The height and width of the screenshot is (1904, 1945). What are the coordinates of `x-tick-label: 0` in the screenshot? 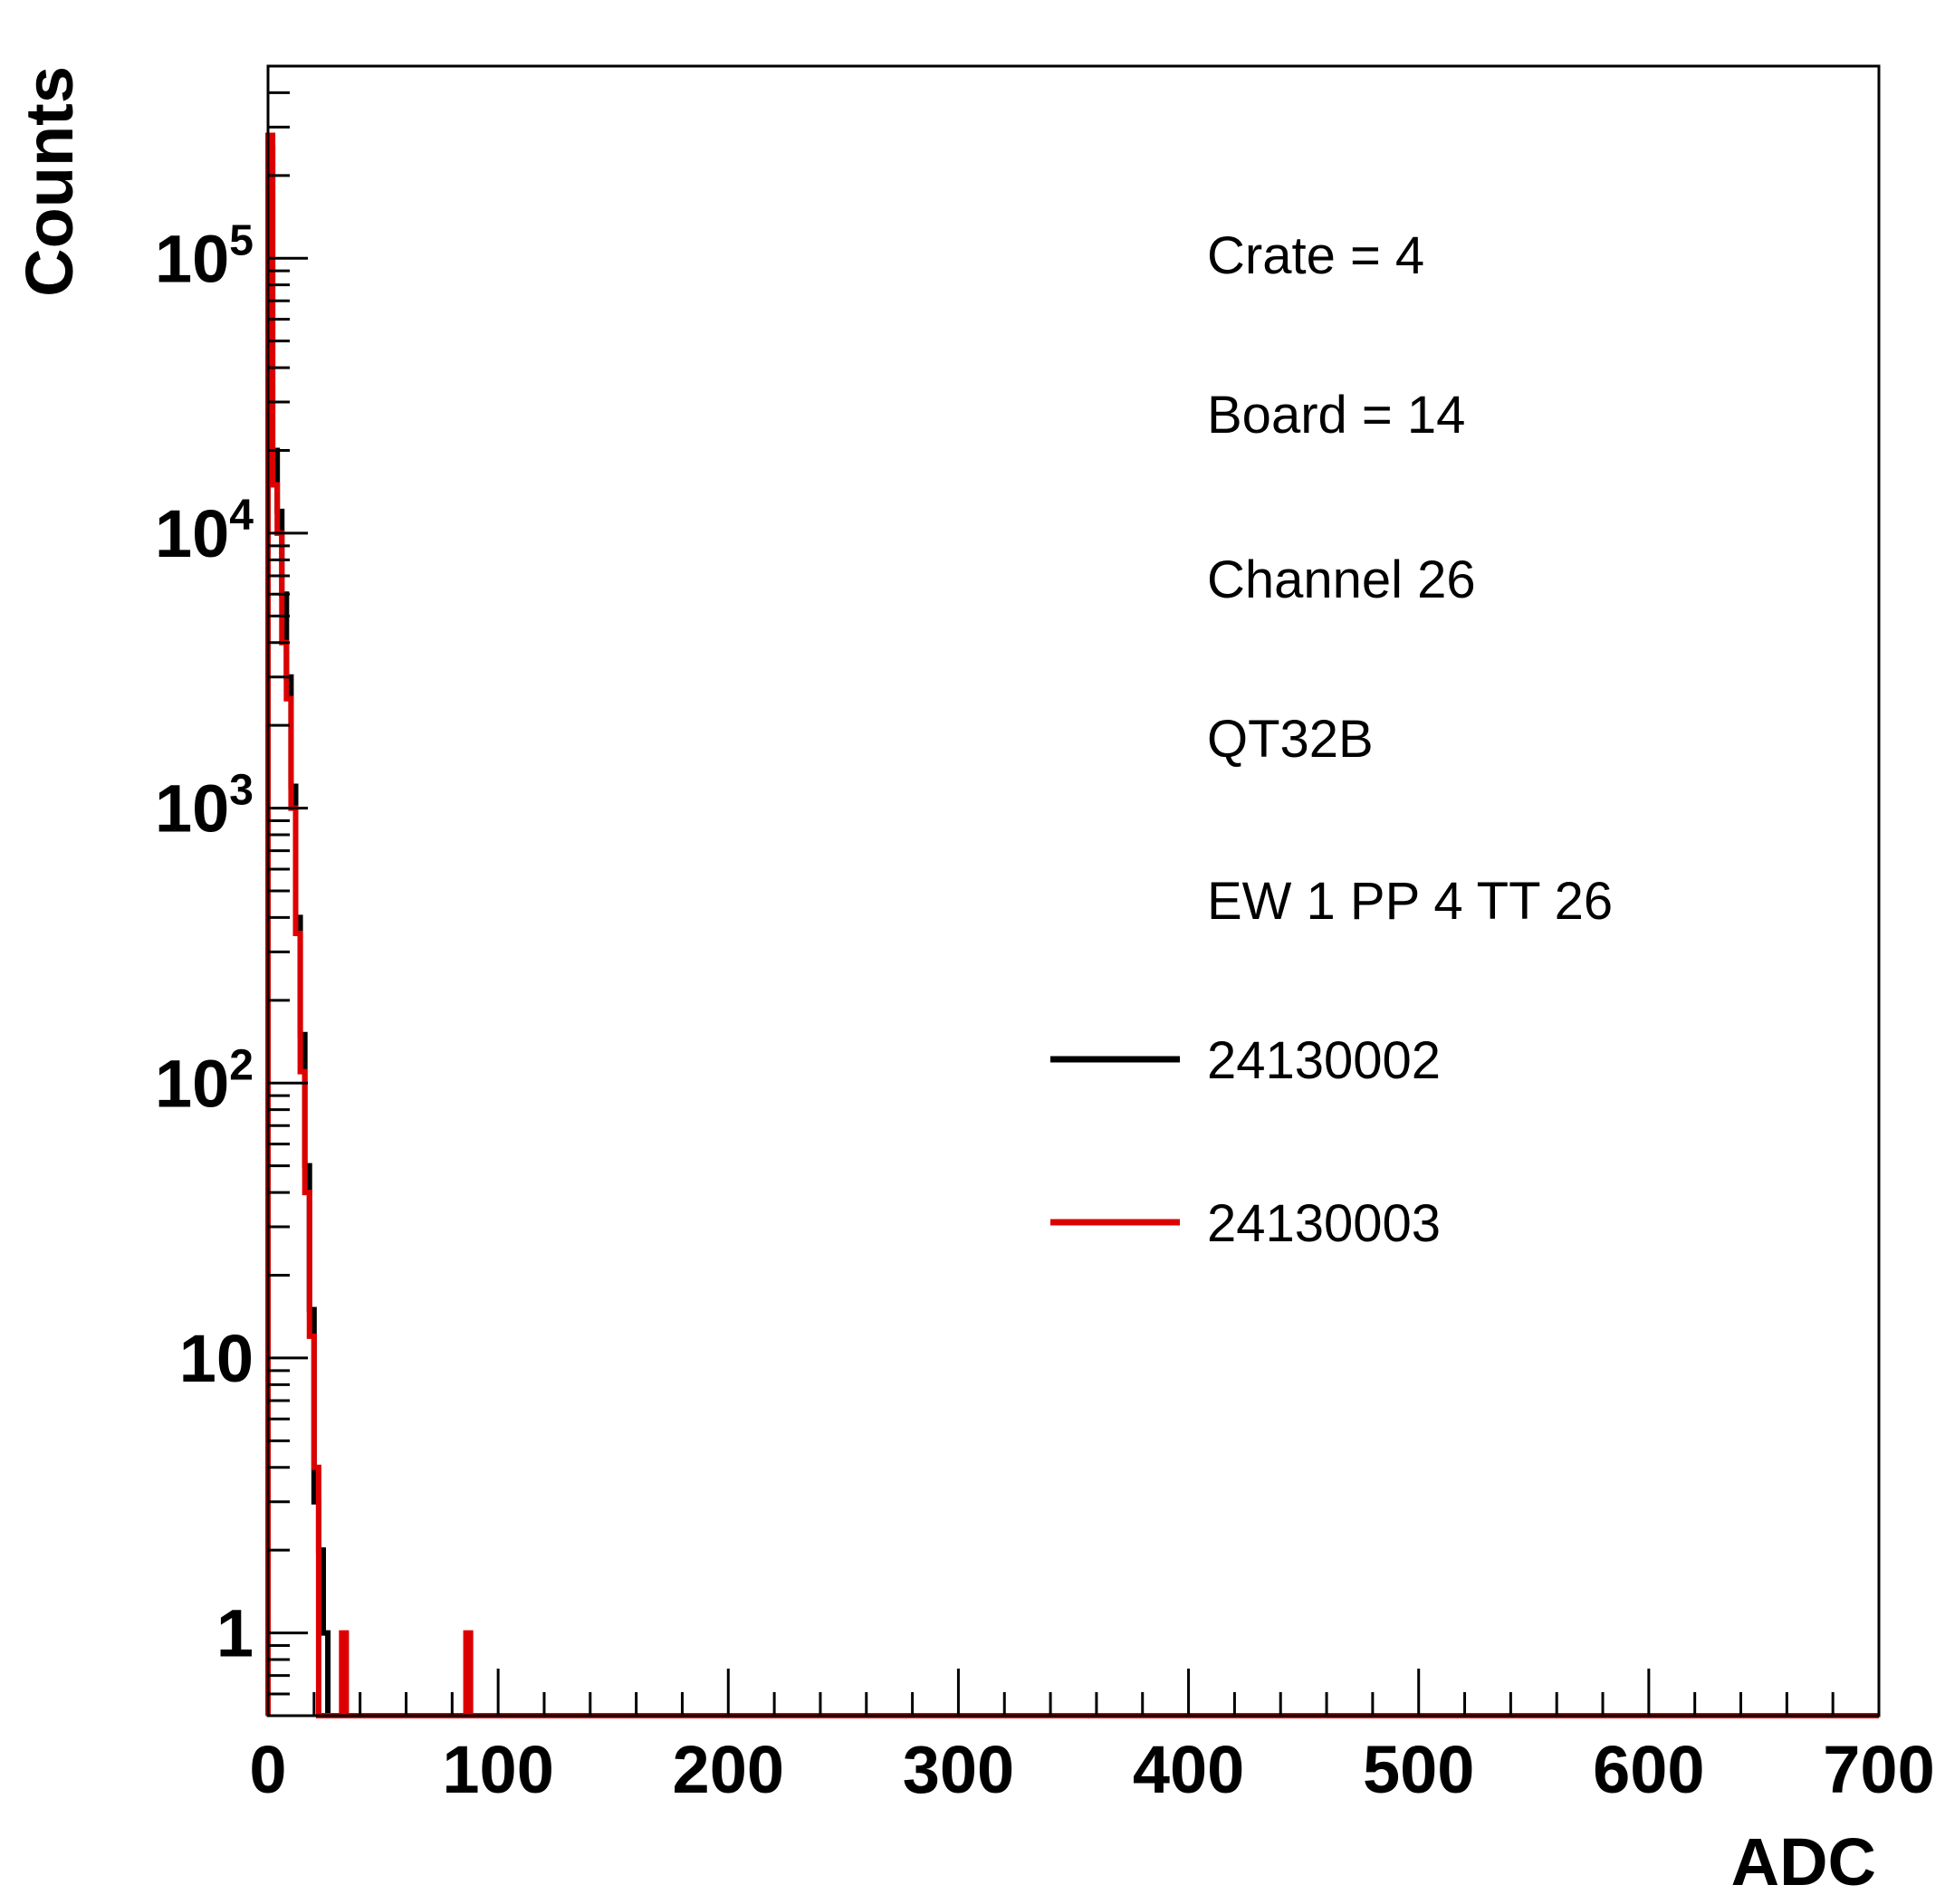 It's located at (267, 1770).